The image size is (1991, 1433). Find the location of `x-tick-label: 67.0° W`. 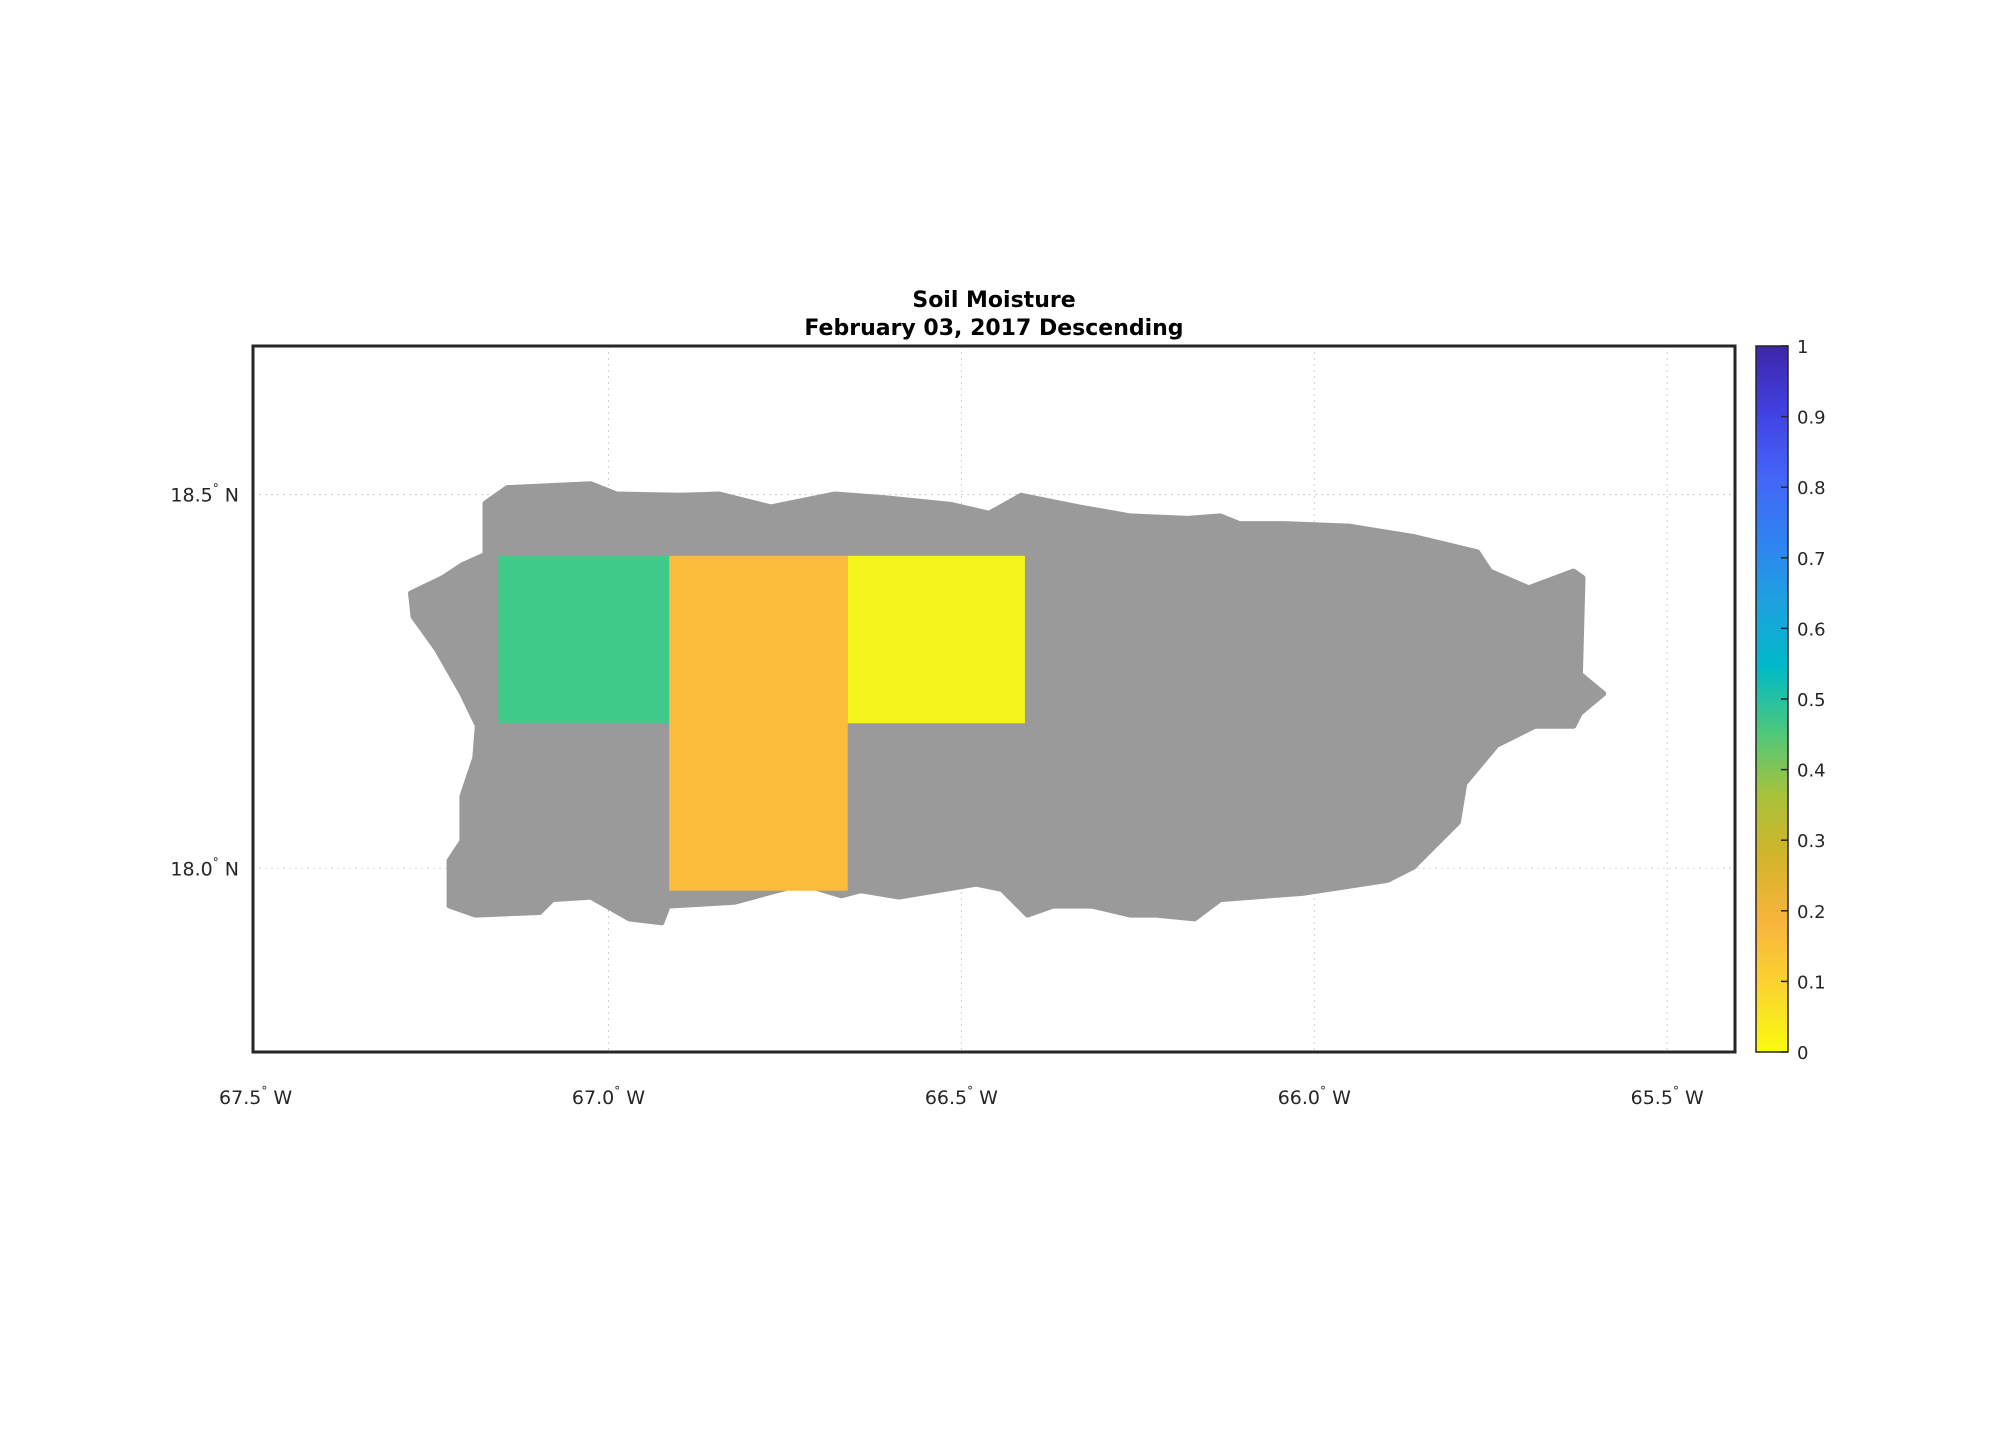

x-tick-label: 67.0° W is located at coordinates (608, 1096).